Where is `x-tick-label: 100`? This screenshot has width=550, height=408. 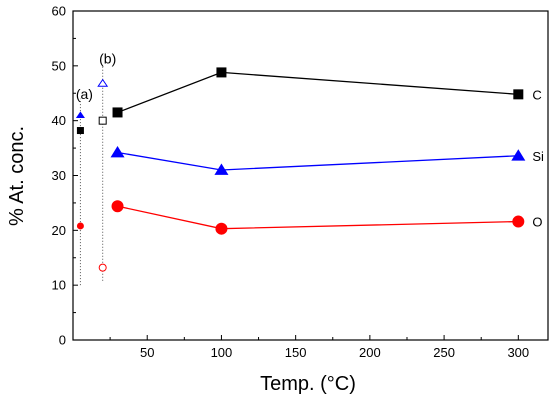 x-tick-label: 100 is located at coordinates (222, 352).